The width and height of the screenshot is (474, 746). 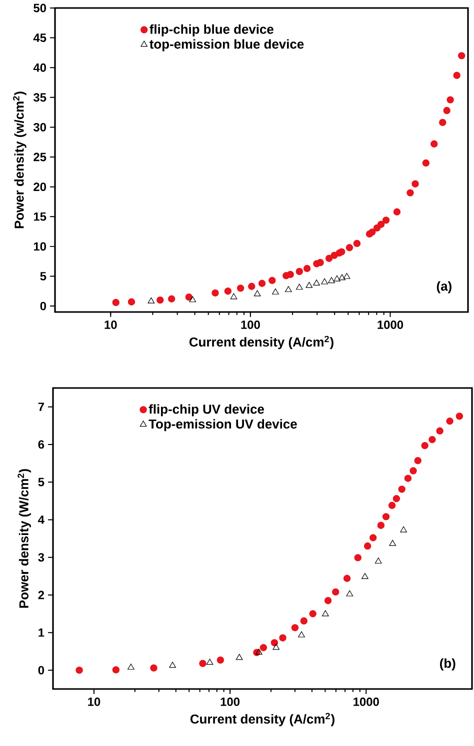 I want to click on annotation: (b), so click(x=448, y=664).